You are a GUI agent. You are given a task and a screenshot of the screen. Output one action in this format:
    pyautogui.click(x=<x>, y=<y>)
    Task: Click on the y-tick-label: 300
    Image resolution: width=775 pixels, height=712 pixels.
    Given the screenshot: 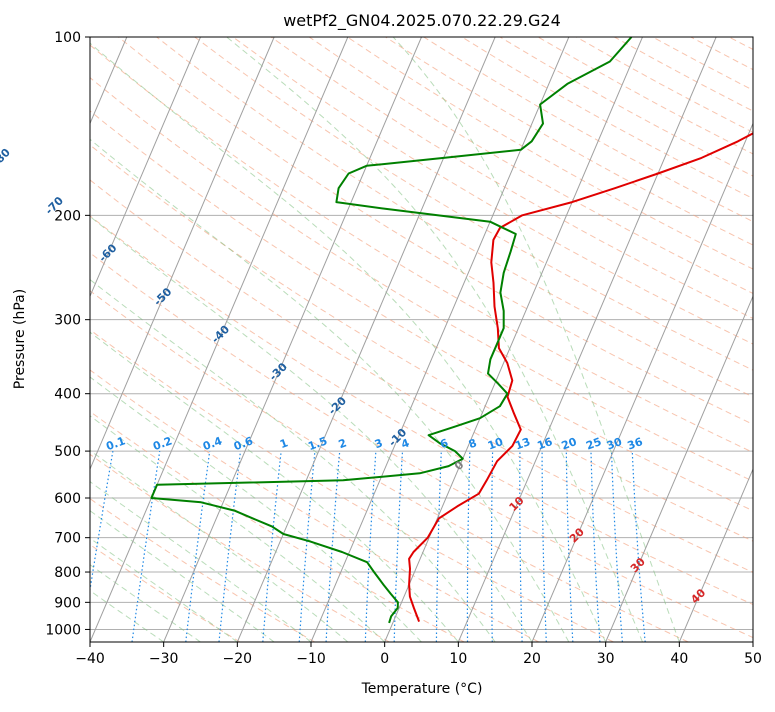 What is the action you would take?
    pyautogui.click(x=67, y=321)
    